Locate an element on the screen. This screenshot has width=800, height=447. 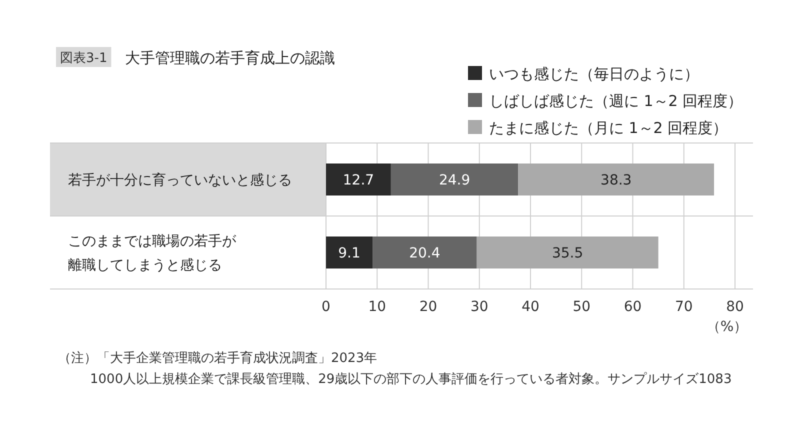
chart-title: 大手管理職の若手育成上の認識 is located at coordinates (230, 58).